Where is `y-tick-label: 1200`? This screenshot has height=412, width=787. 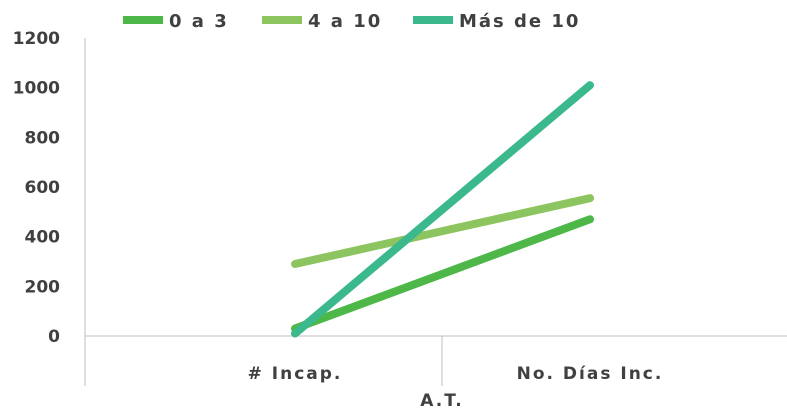
y-tick-label: 1200 is located at coordinates (36, 39).